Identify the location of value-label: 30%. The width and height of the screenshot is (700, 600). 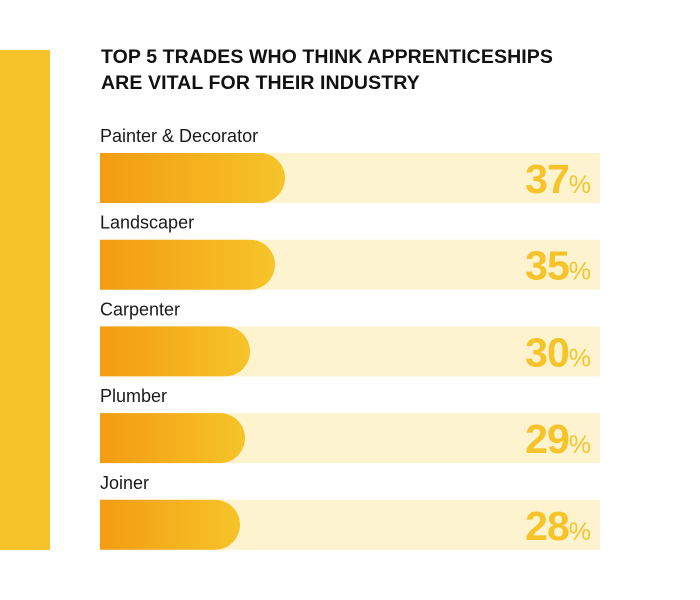
(558, 352).